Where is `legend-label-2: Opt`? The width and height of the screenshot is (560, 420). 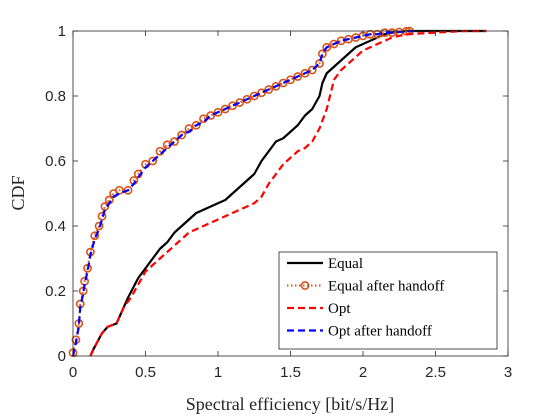
legend-label-2: Opt is located at coordinates (339, 309).